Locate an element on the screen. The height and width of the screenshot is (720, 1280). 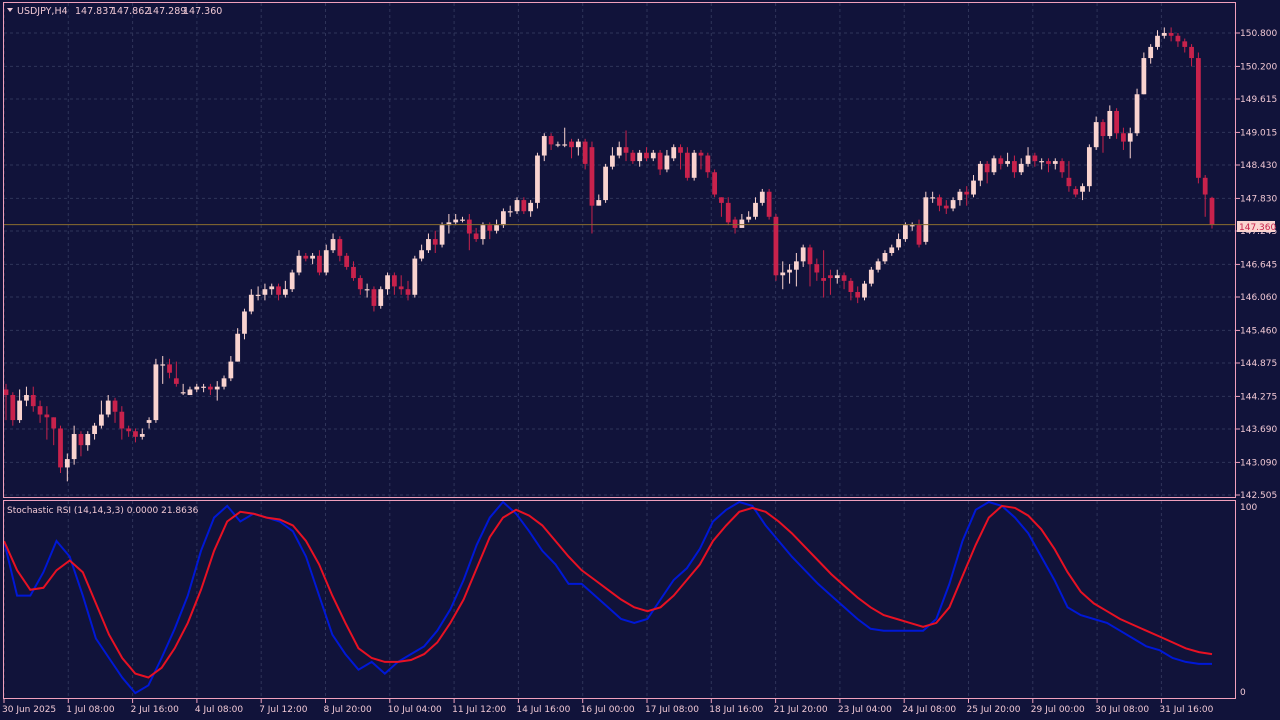
price-tick-label: 142.505 is located at coordinates (1258, 496).